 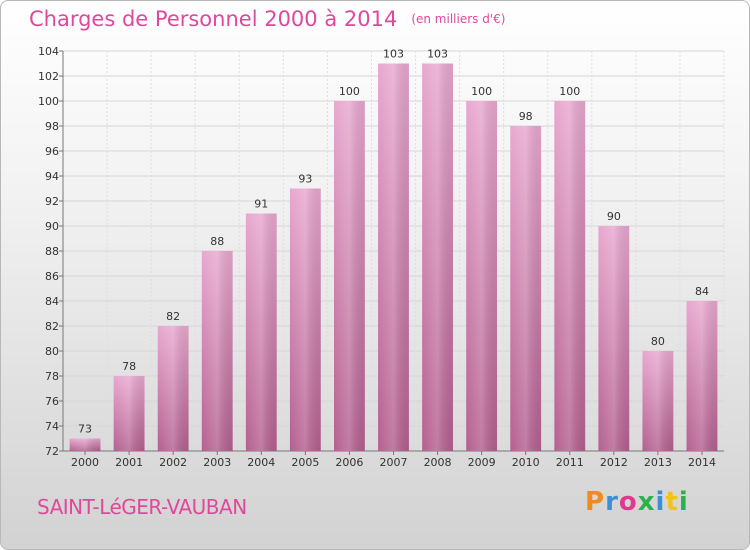 What do you see at coordinates (85, 429) in the screenshot?
I see `data-label: 73` at bounding box center [85, 429].